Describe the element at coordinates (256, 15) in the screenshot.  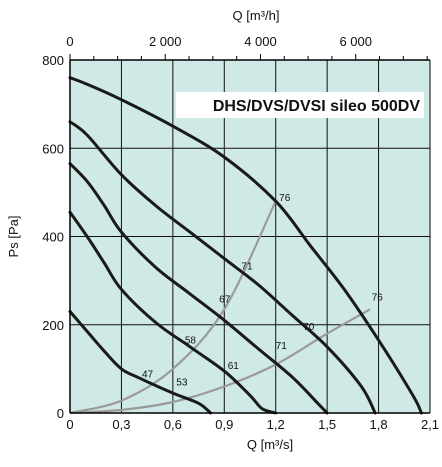
I see `top-axis-title: Q [m³/h]` at that location.